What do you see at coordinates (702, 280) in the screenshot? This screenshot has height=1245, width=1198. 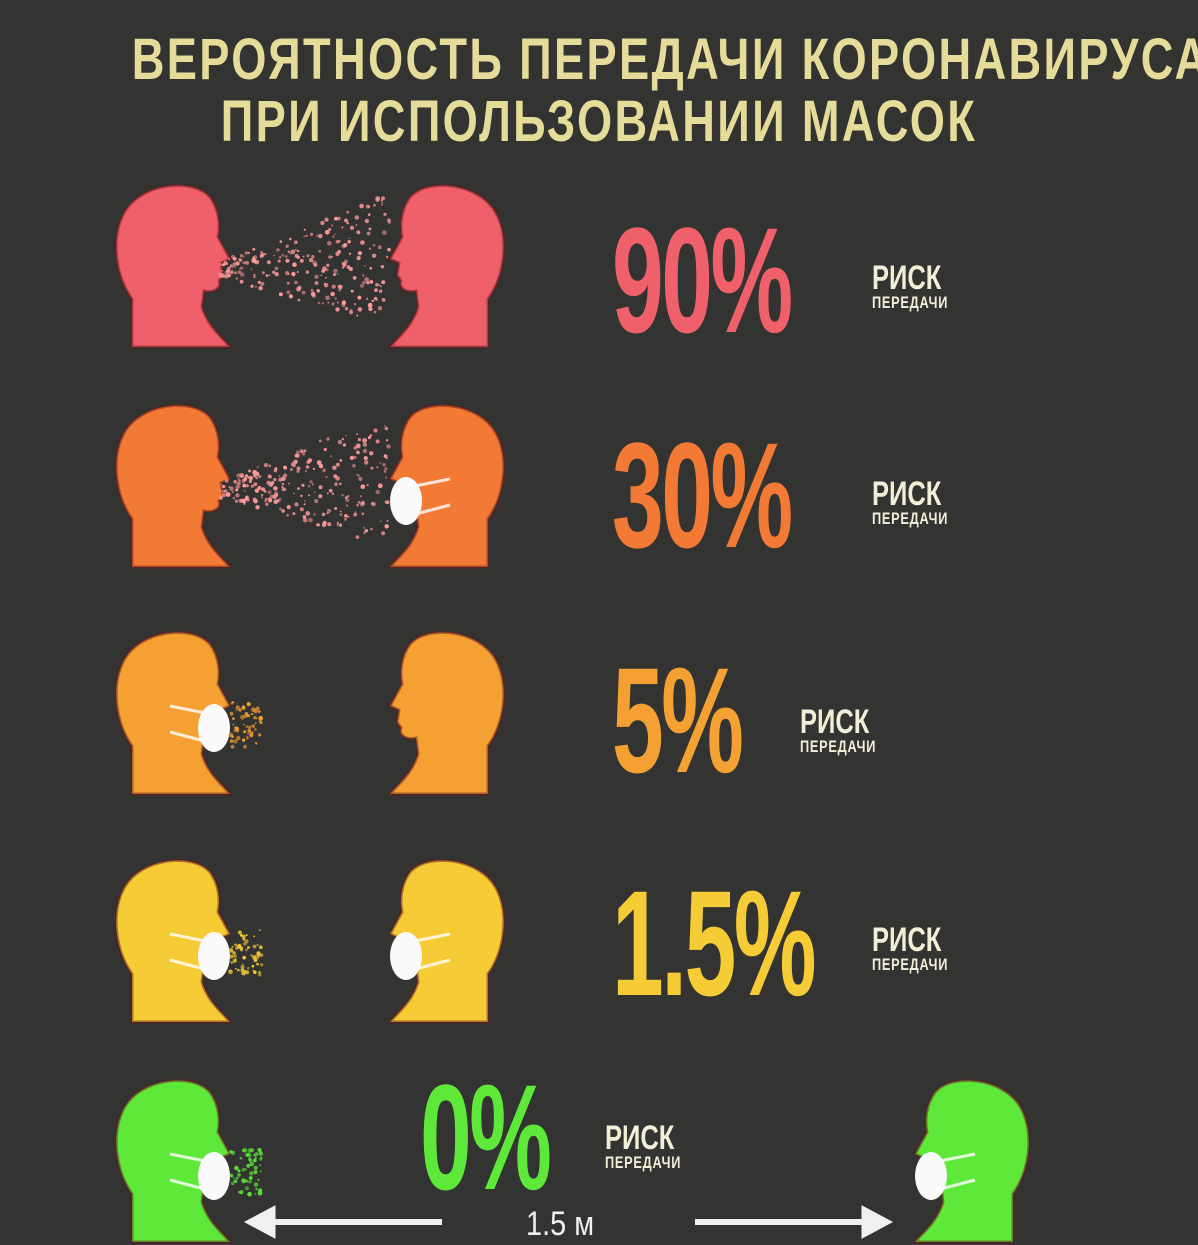 I see `risk-percentage: 90%` at bounding box center [702, 280].